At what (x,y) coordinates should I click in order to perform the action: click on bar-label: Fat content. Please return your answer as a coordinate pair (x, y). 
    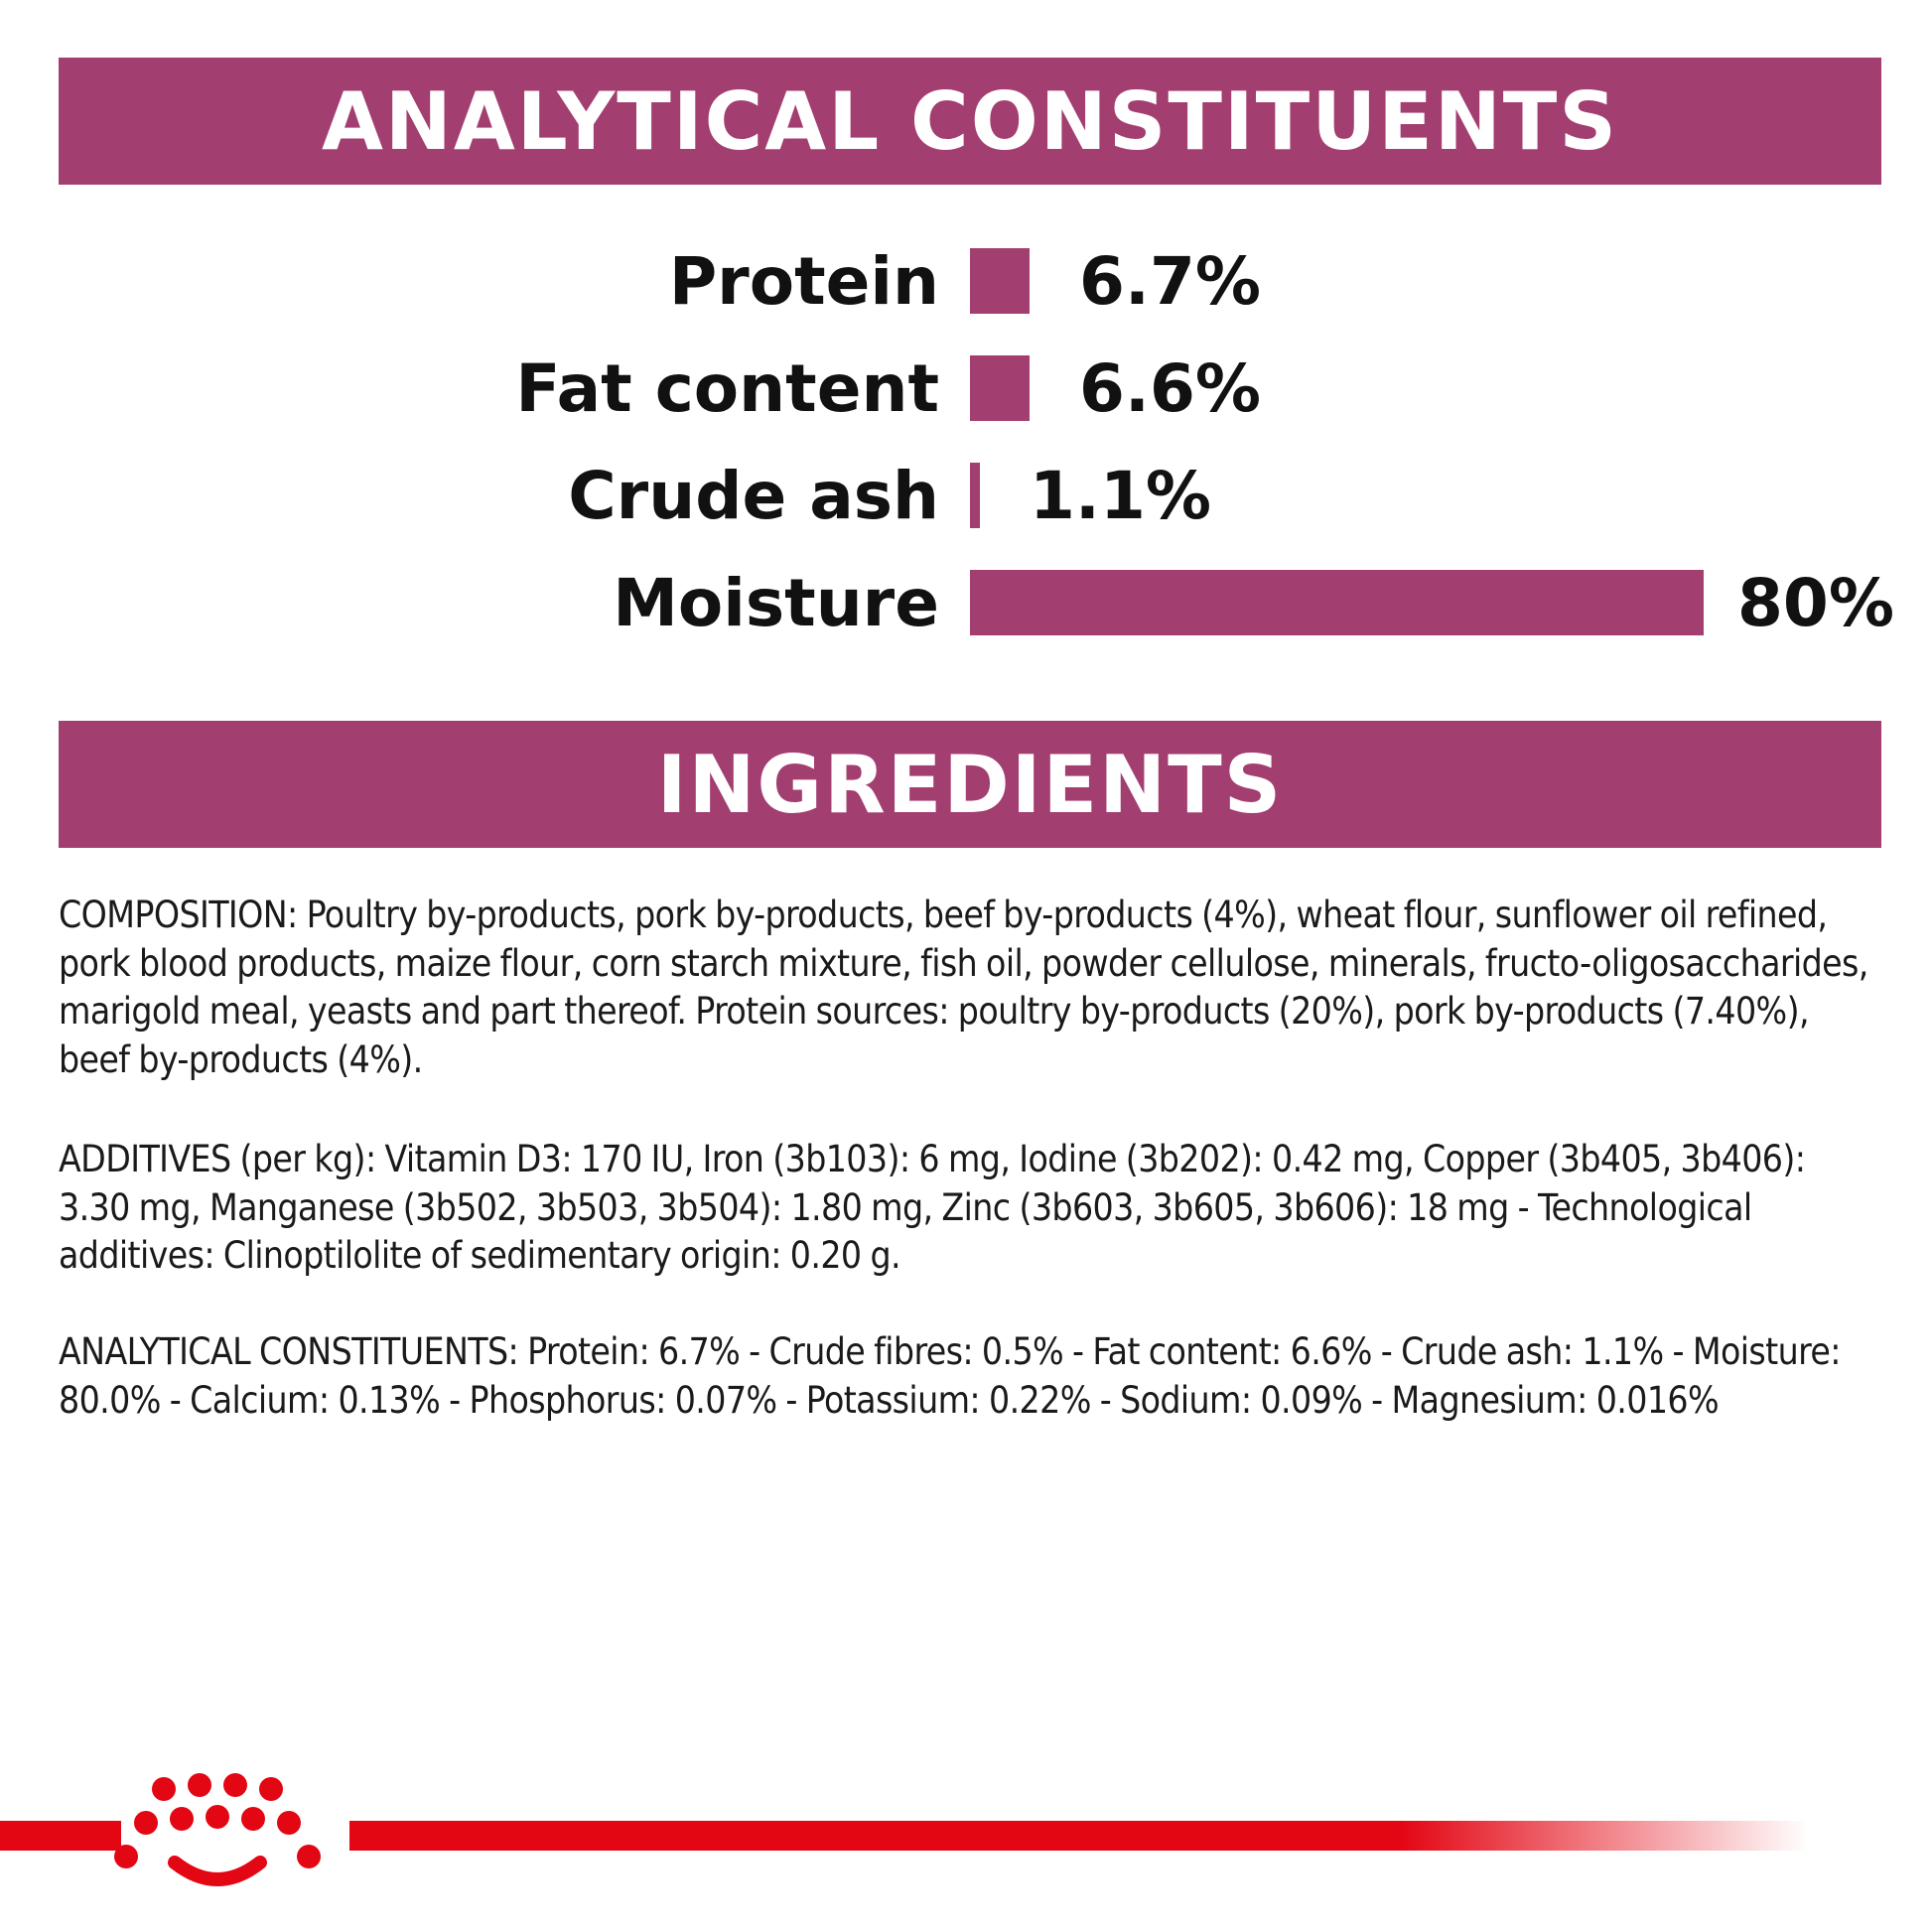
    Looking at the image, I should click on (727, 389).